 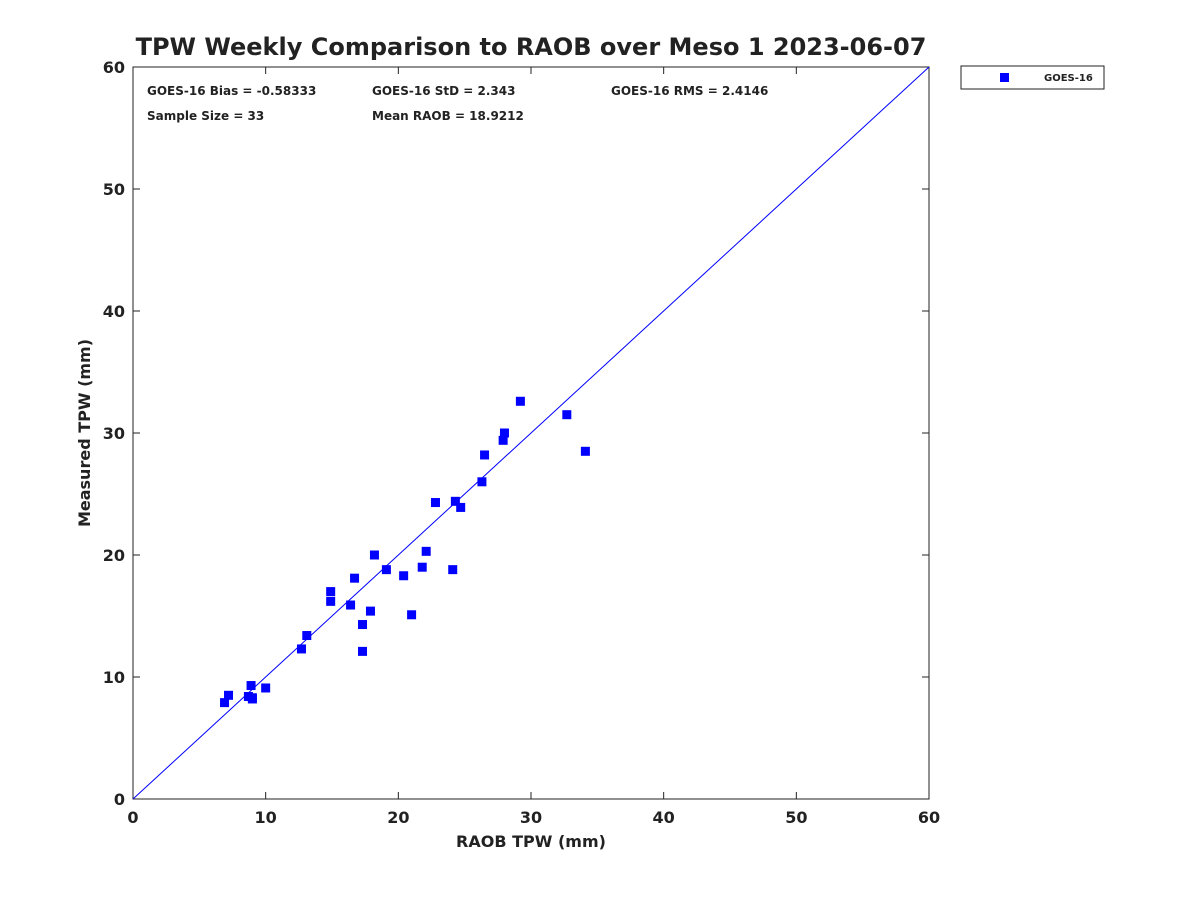 What do you see at coordinates (205, 116) in the screenshot?
I see `stat-sample-size: Sample Size = 33` at bounding box center [205, 116].